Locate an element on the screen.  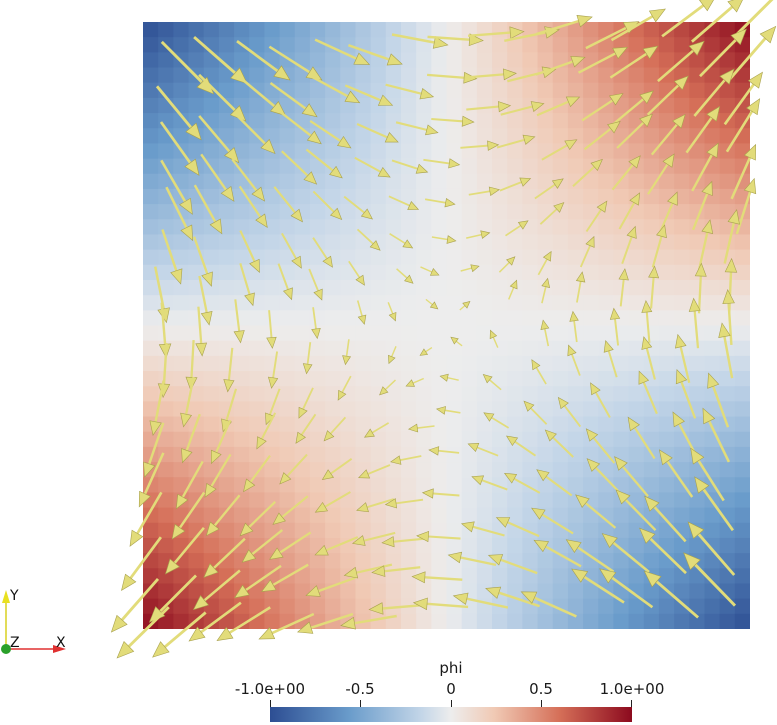
y-axis-label: Y is located at coordinates (14, 596).